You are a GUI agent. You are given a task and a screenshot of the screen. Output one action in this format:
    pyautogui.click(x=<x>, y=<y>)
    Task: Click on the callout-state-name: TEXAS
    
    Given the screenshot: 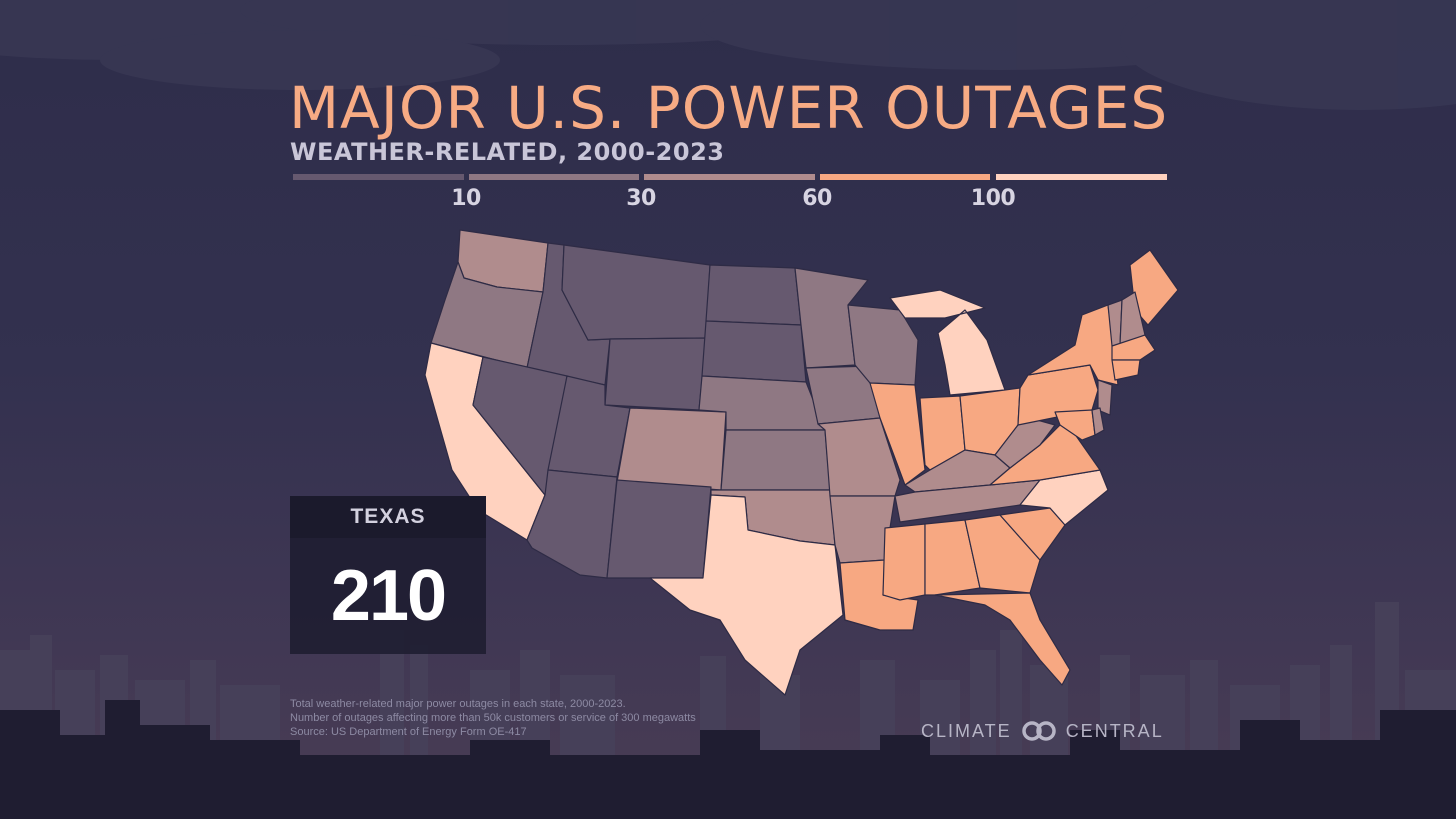 What is the action you would take?
    pyautogui.click(x=388, y=517)
    